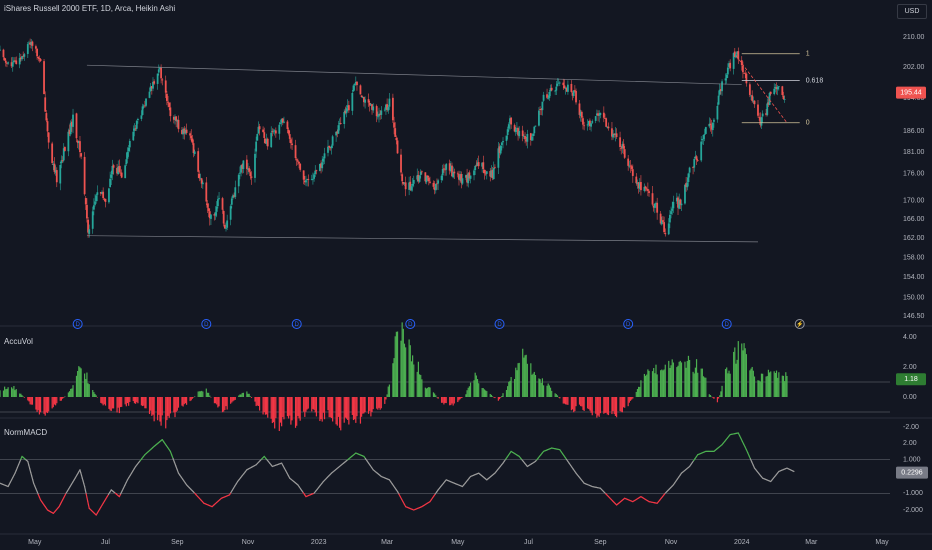 The image size is (932, 550). Describe the element at coordinates (319, 542) in the screenshot. I see `time-axis-tick-label: 2023` at that location.